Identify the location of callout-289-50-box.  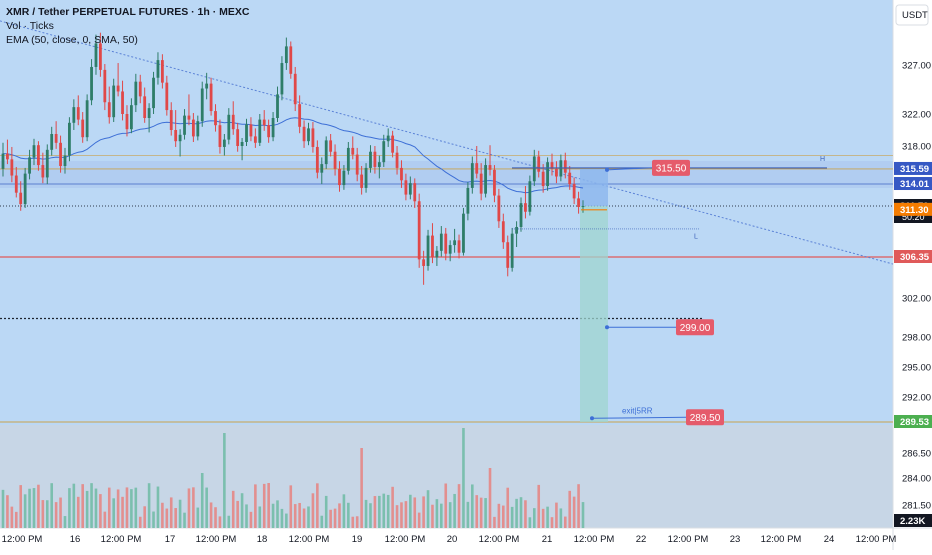
(705, 417).